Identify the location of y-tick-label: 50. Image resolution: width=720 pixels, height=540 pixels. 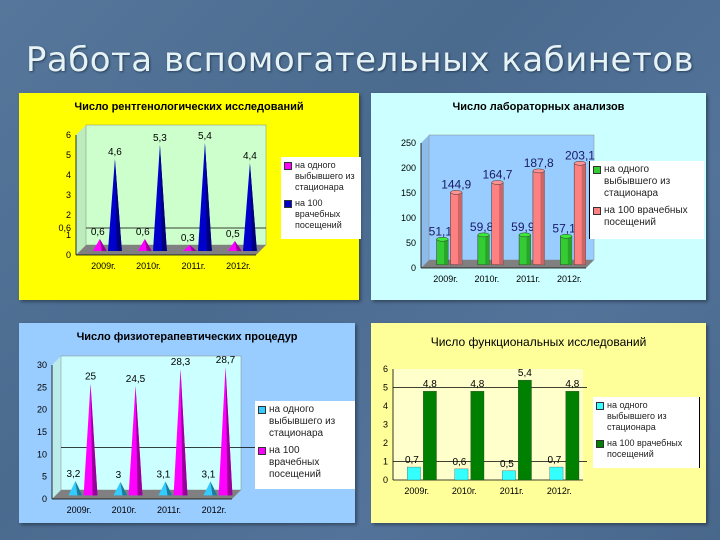
(411, 243).